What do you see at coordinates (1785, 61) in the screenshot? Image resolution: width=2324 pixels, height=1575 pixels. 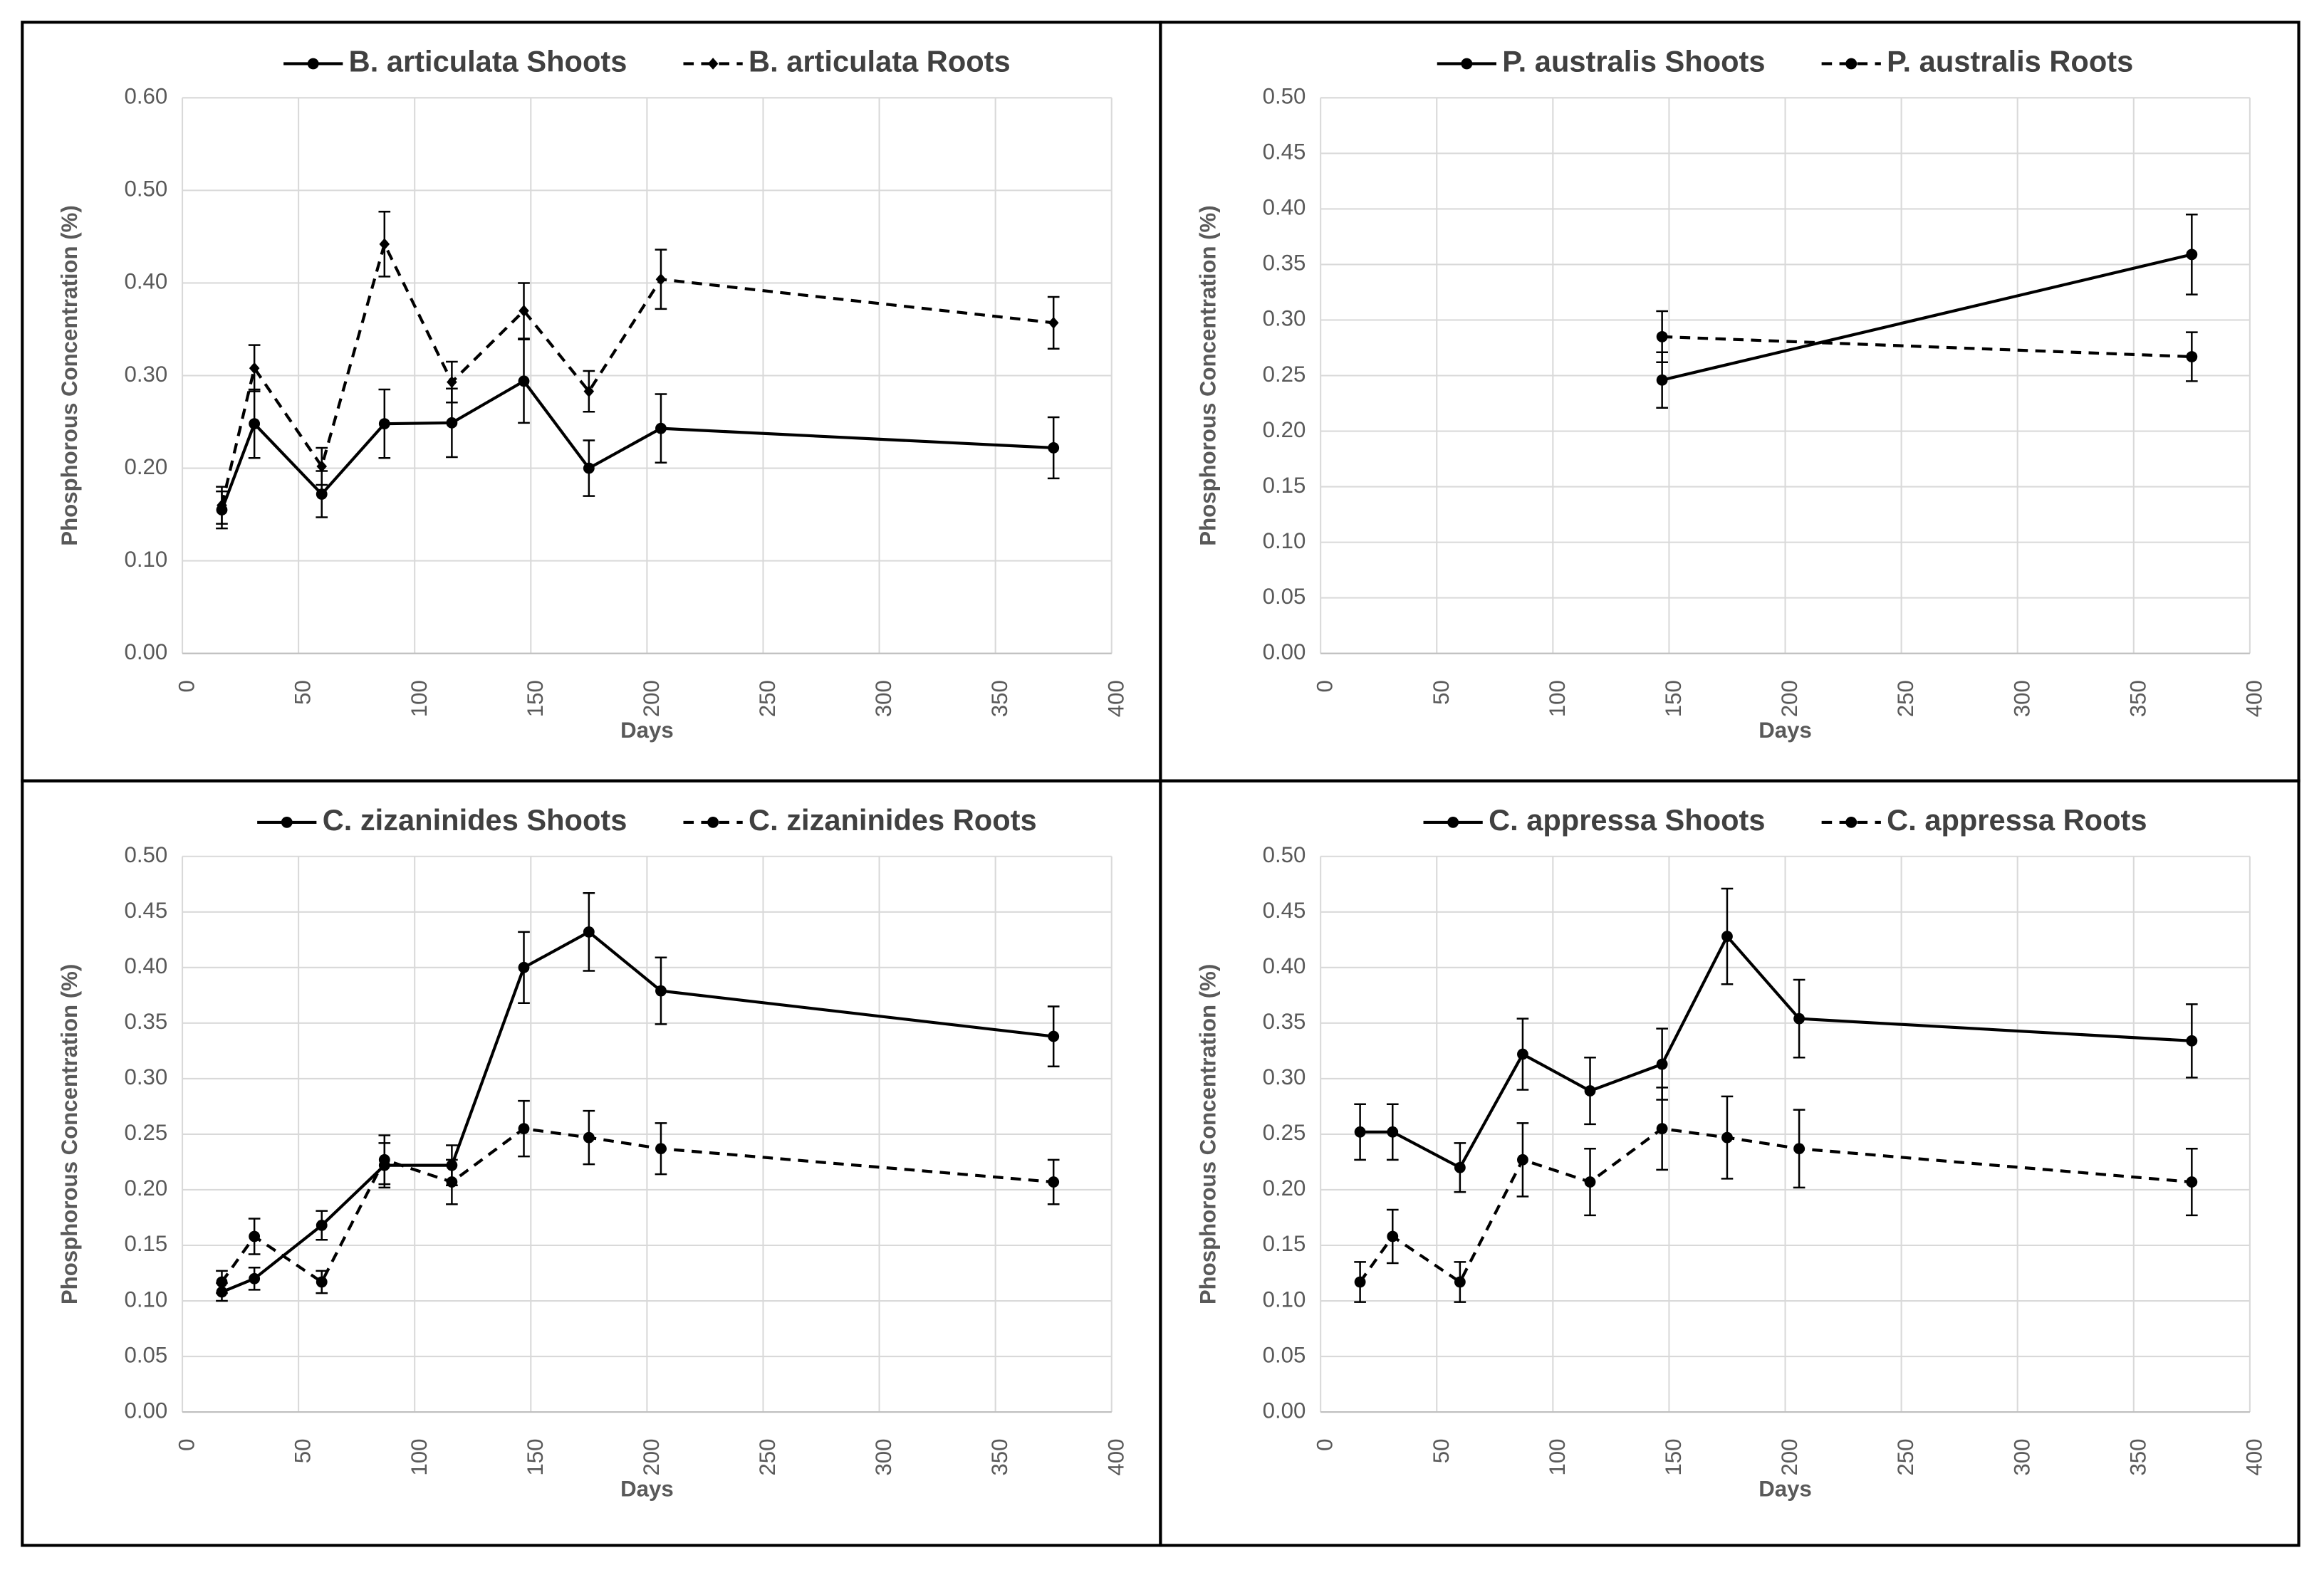 I see `legend: P. australis Shoots P. australis Roots` at bounding box center [1785, 61].